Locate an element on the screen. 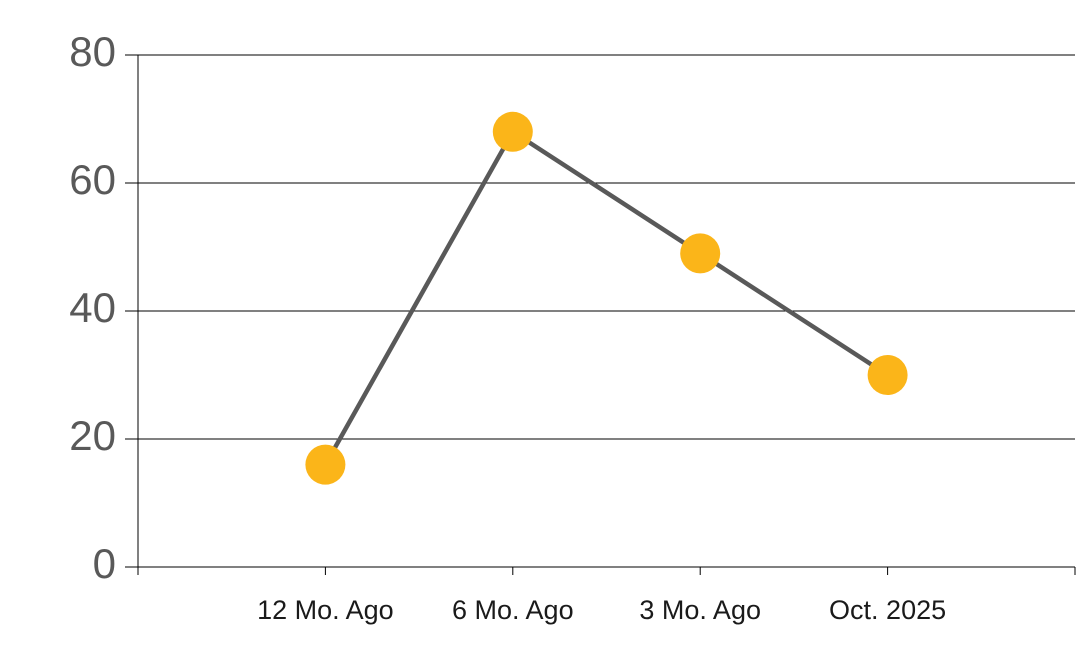  y-tick-label: 80 is located at coordinates (92, 51).